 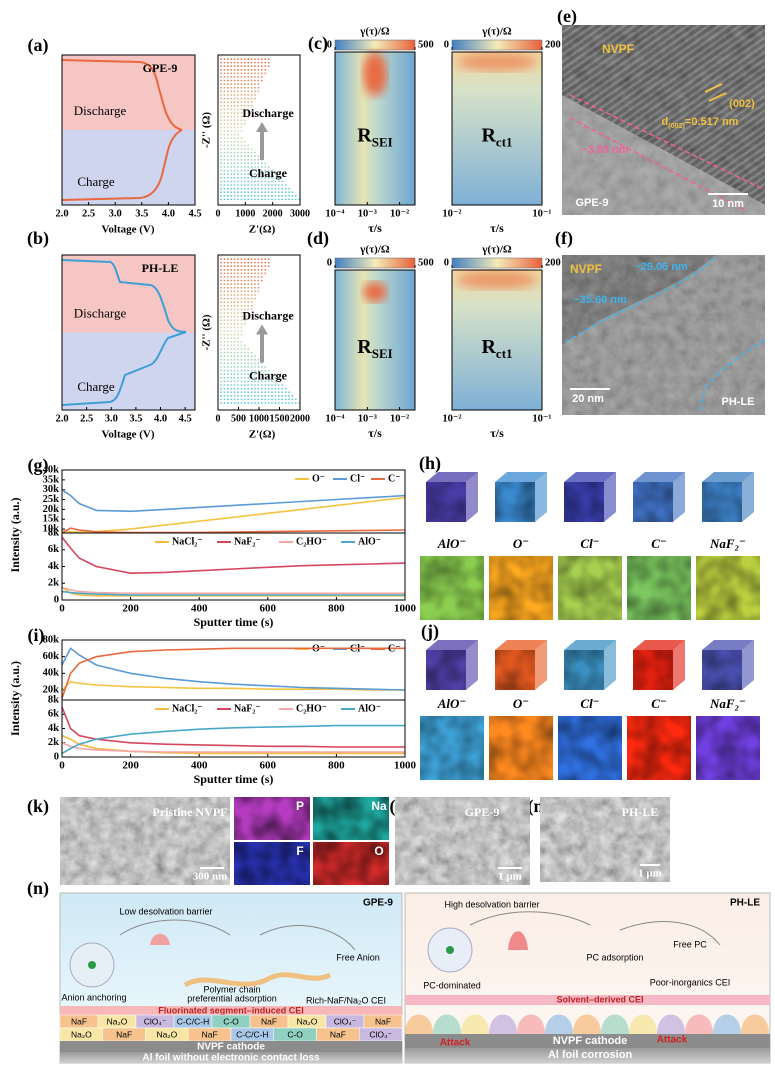 What do you see at coordinates (160, 268) in the screenshot?
I see `curve-label: PH-LE` at bounding box center [160, 268].